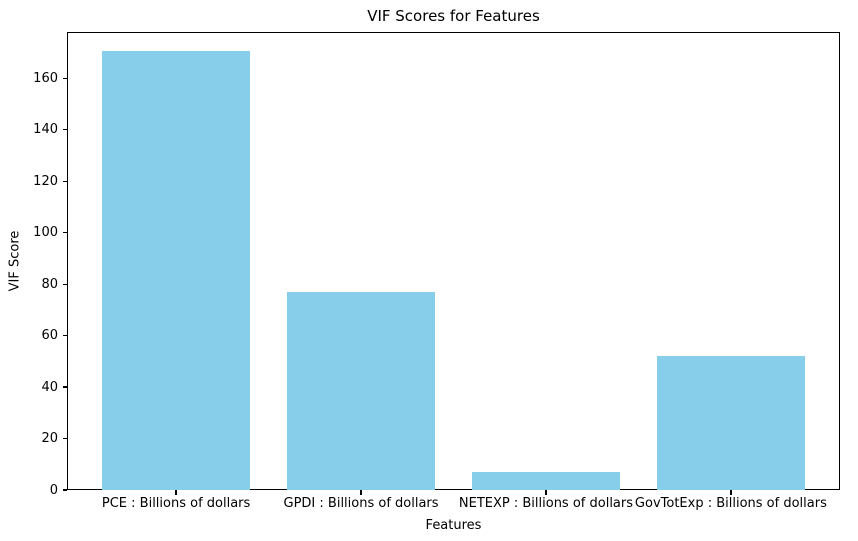 This screenshot has width=858, height=541. Describe the element at coordinates (730, 503) in the screenshot. I see `x-tick-label-3: GovTotExp : Billions of dollars` at that location.